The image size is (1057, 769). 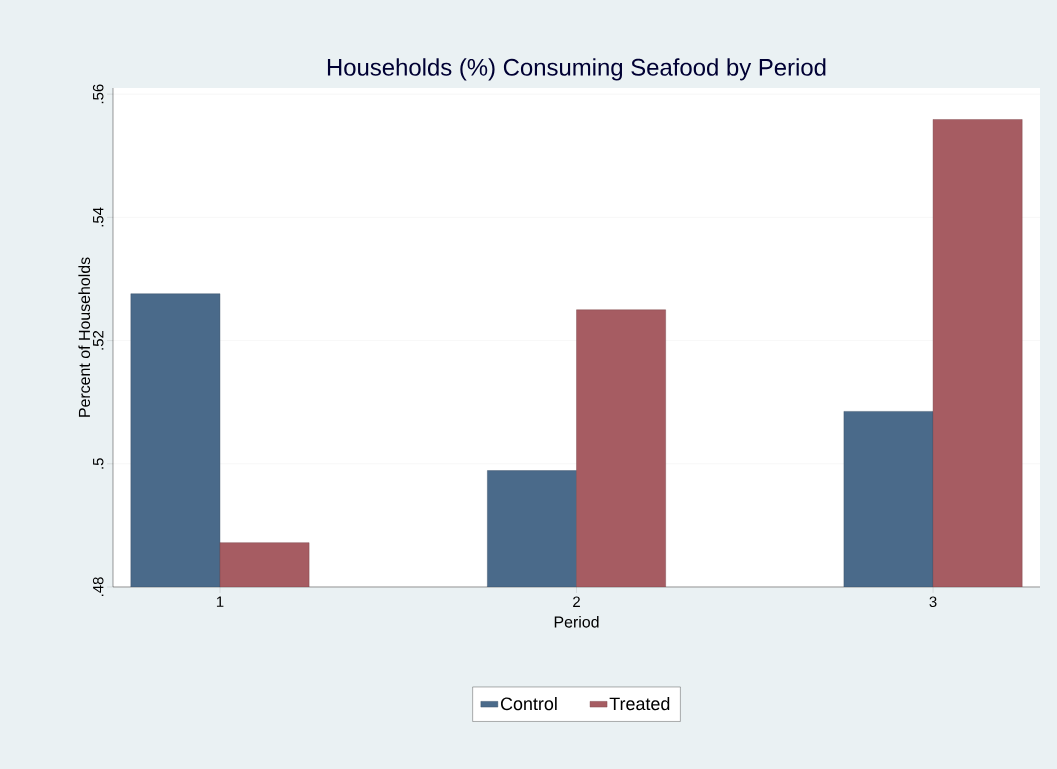 I want to click on y-tick-label: .52, so click(x=98, y=340).